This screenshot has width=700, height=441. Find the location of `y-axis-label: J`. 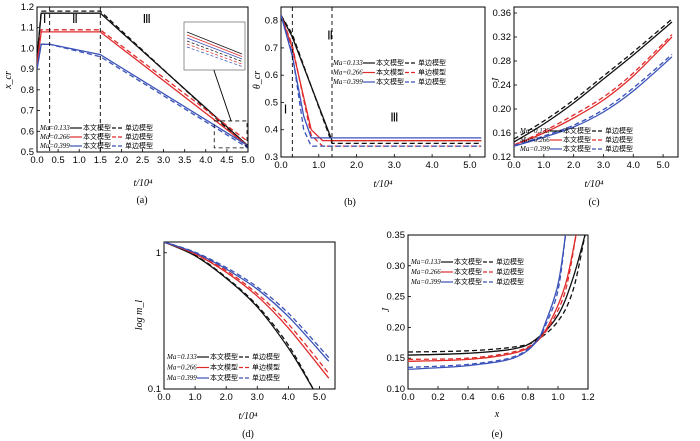

y-axis-label: J is located at coordinates (496, 79).